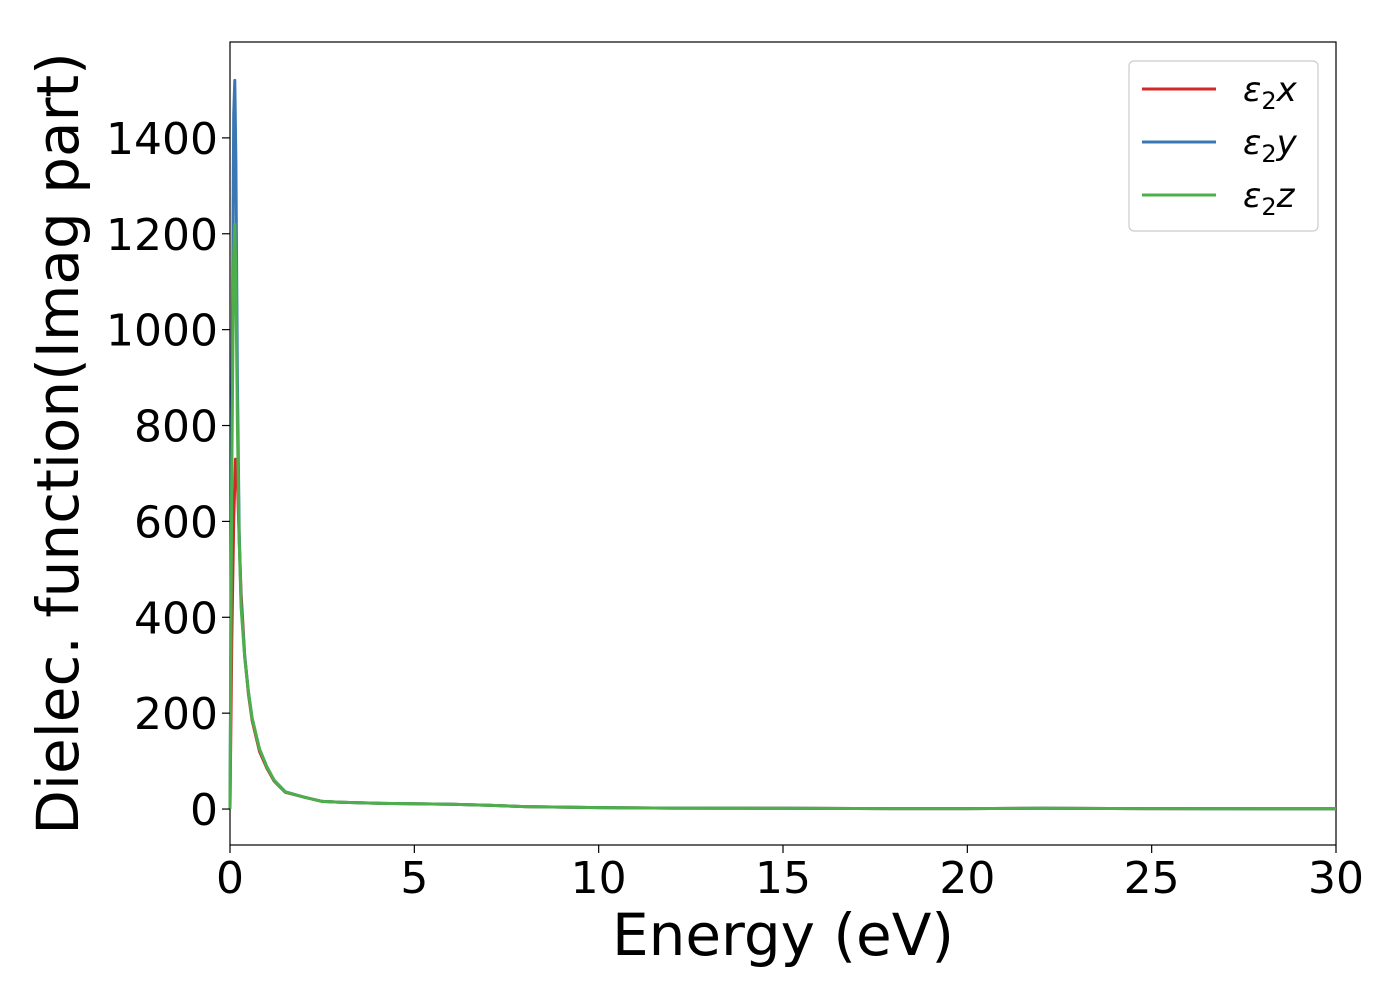 The width and height of the screenshot is (1400, 1000). I want to click on x-tick-label: 25, so click(1152, 878).